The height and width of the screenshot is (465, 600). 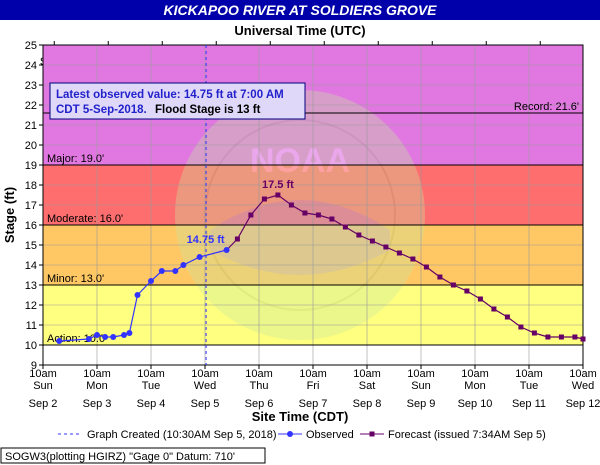 What do you see at coordinates (31, 306) in the screenshot?
I see `y-tick-label: 12` at bounding box center [31, 306].